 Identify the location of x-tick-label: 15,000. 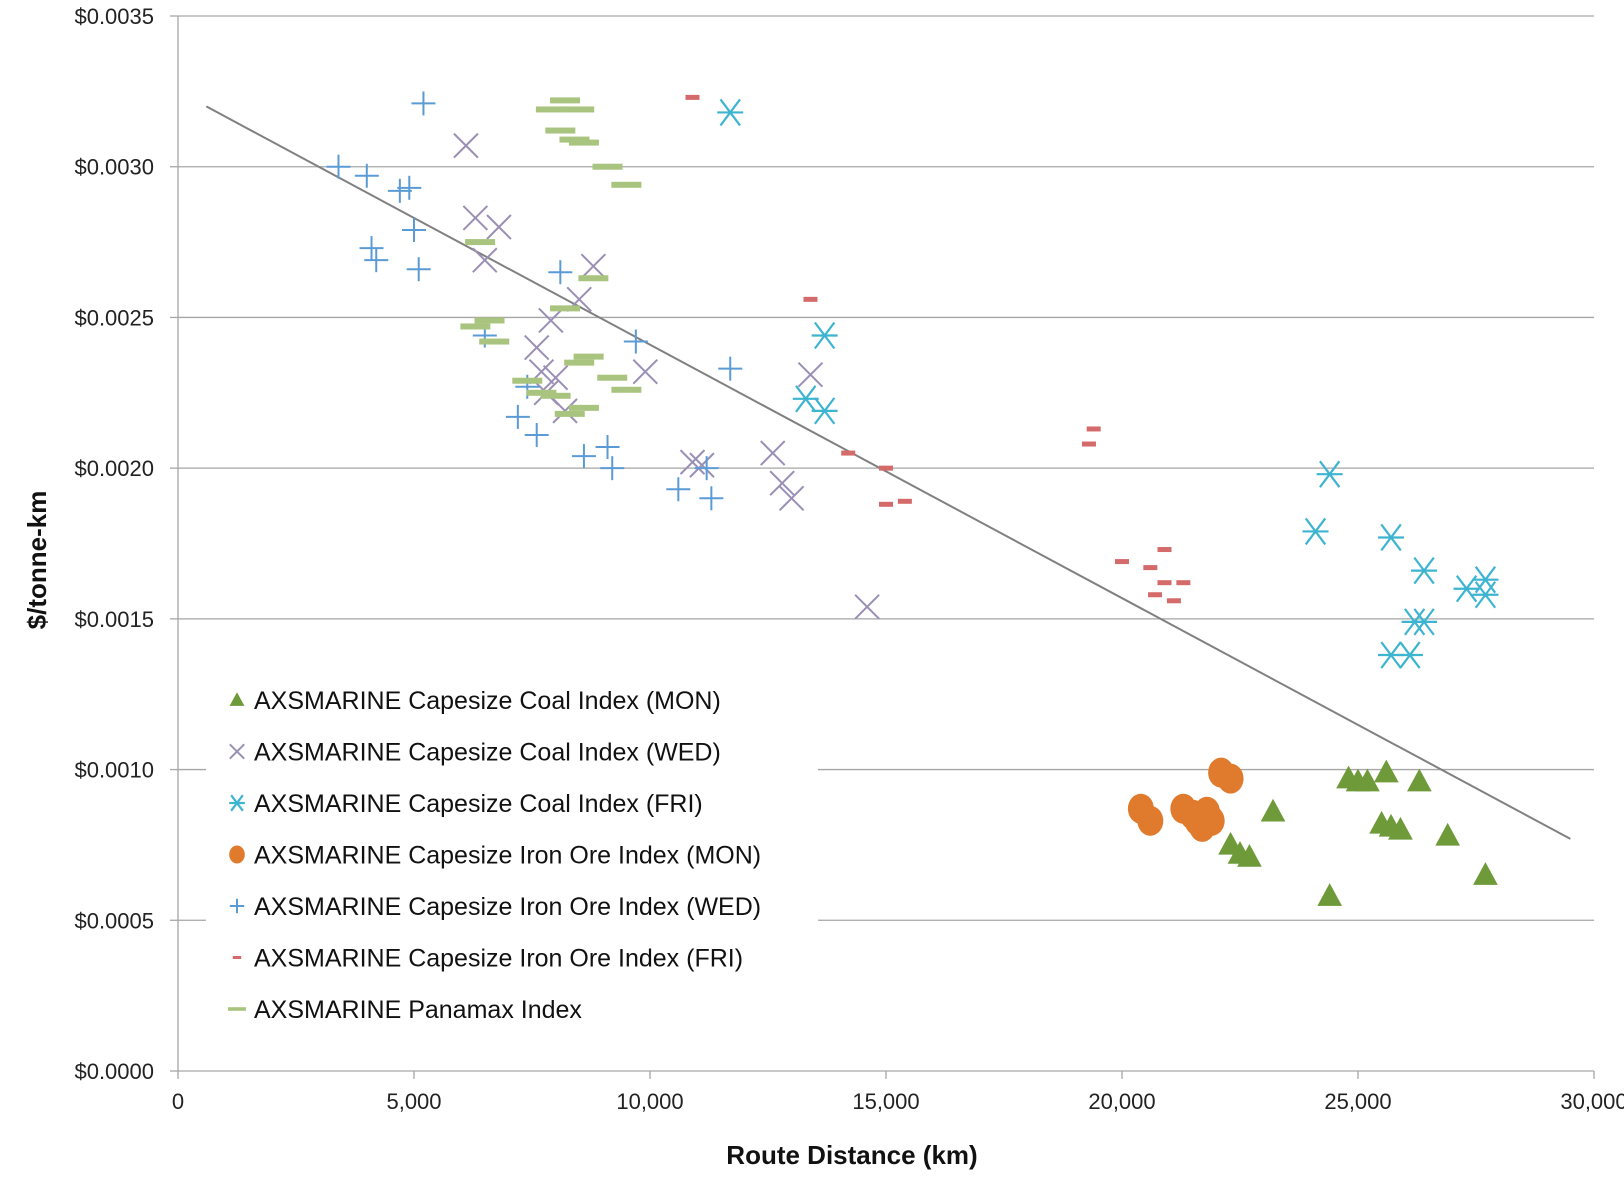
(885, 1101).